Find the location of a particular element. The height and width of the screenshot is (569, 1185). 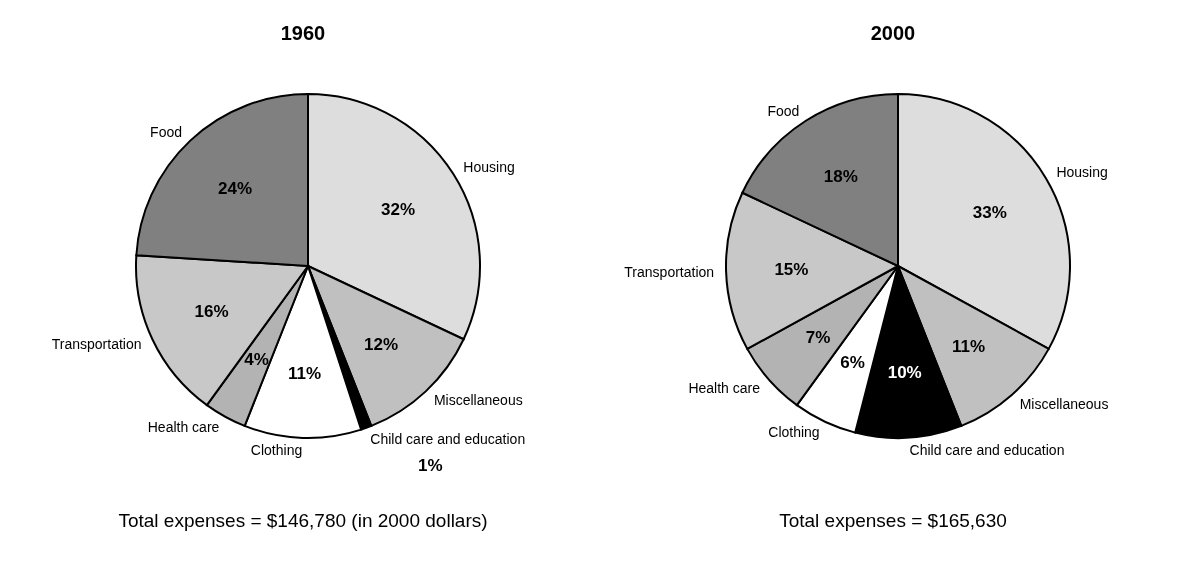

data-label: 10% is located at coordinates (904, 373).